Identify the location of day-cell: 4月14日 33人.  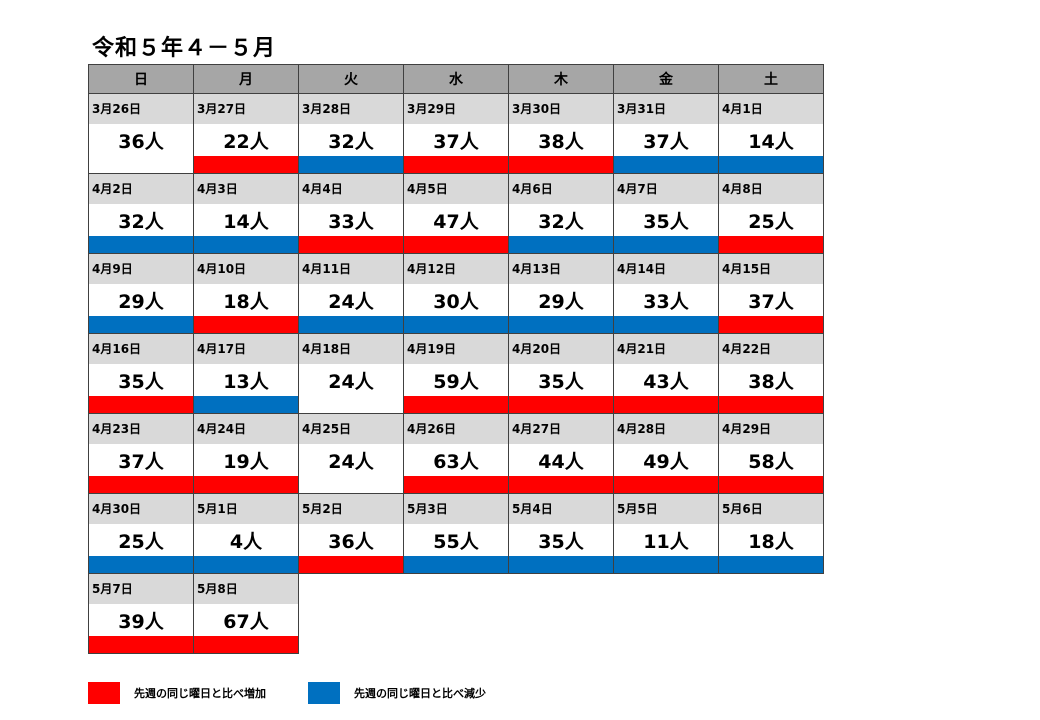
(666, 293).